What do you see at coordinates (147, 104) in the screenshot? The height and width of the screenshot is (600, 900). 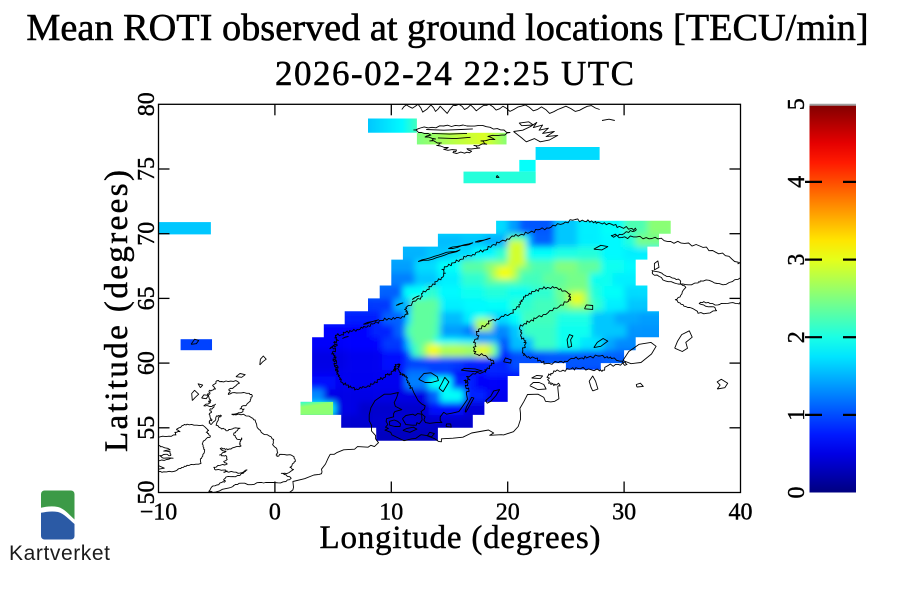 I see `svg-text: 80` at bounding box center [147, 104].